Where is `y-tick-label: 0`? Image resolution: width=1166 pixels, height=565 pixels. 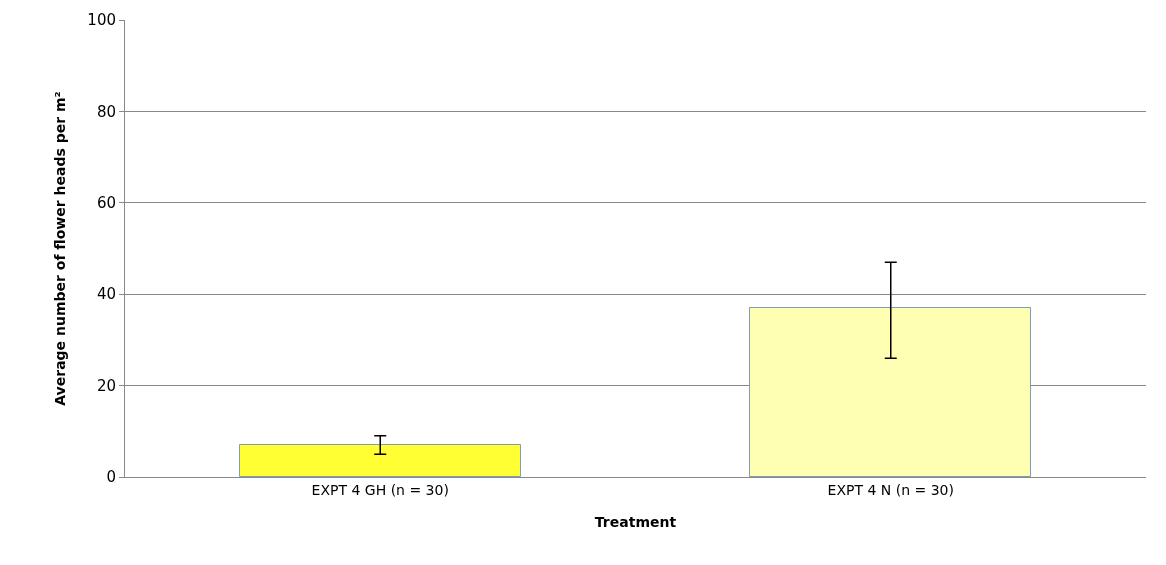 y-tick-label: 0 is located at coordinates (111, 477).